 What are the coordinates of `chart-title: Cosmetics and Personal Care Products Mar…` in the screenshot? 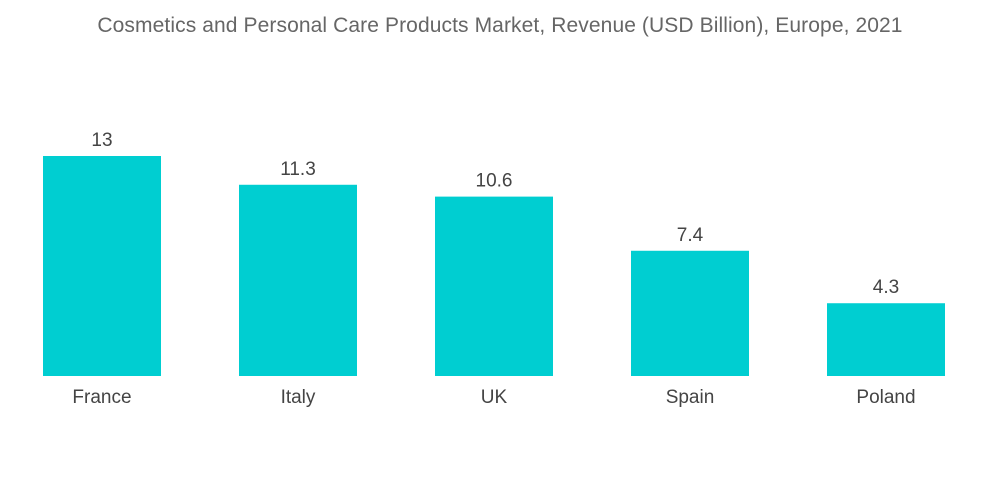 It's located at (500, 25).